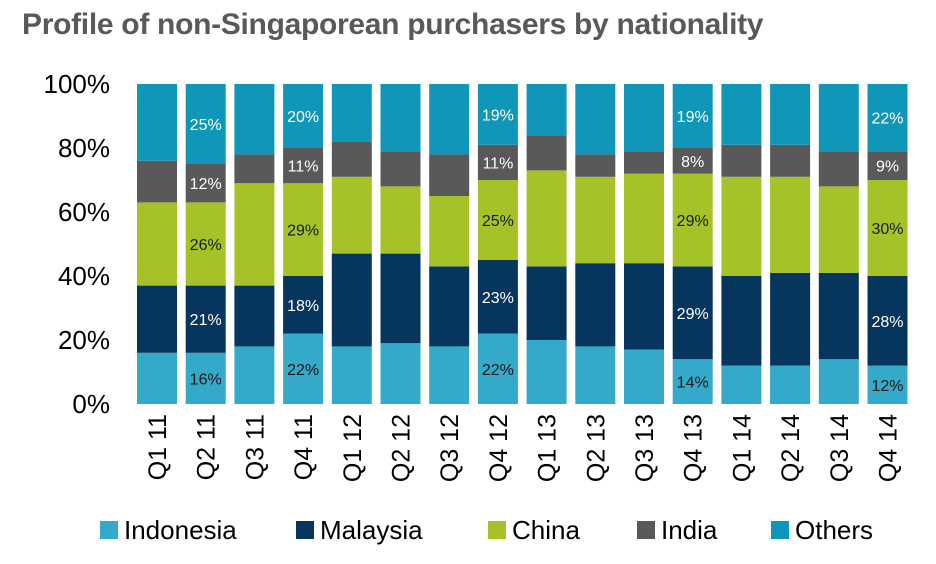 Image resolution: width=936 pixels, height=564 pixels. What do you see at coordinates (109, 530) in the screenshot?
I see `legend-swatch-indonesia` at bounding box center [109, 530].